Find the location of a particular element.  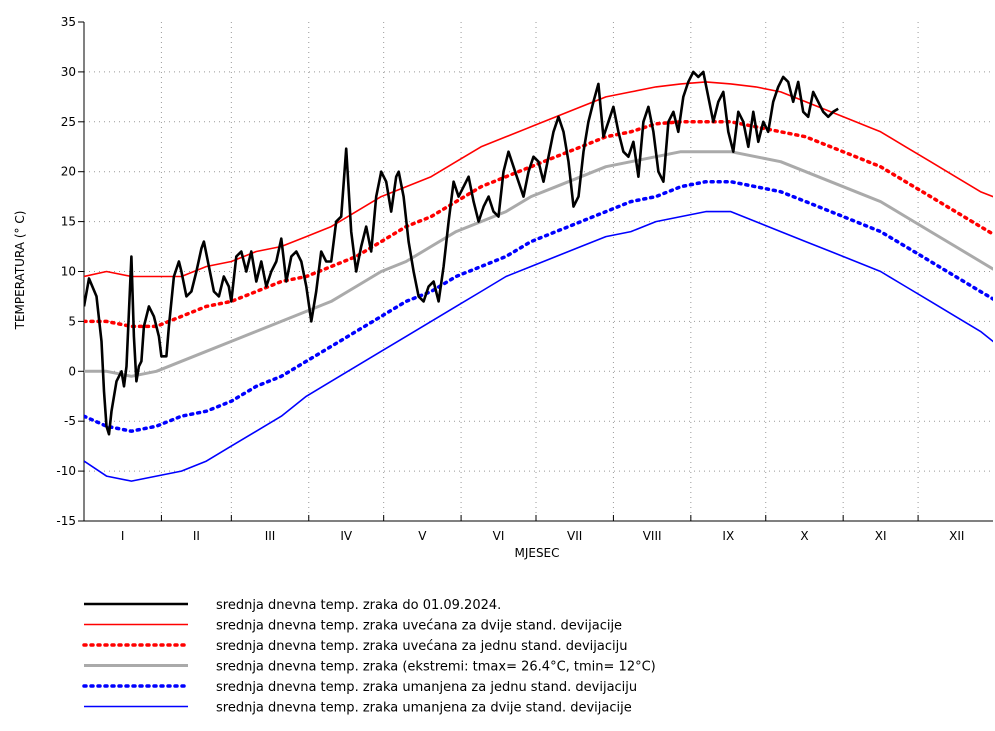

y-tick-label: 25 is located at coordinates (68, 122).